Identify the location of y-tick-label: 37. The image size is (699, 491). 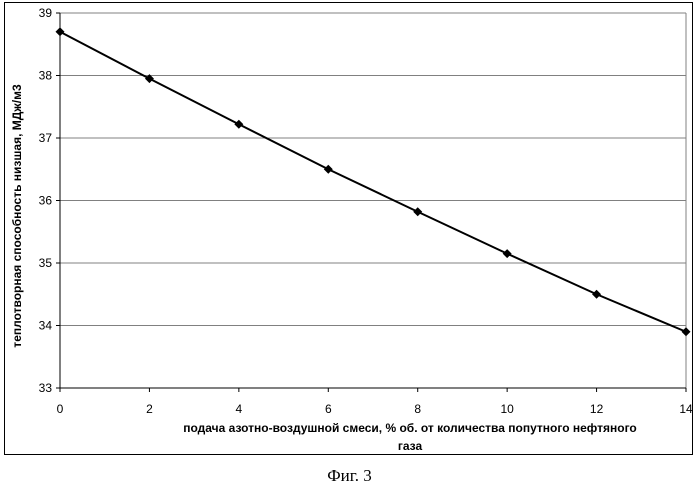
(46, 138).